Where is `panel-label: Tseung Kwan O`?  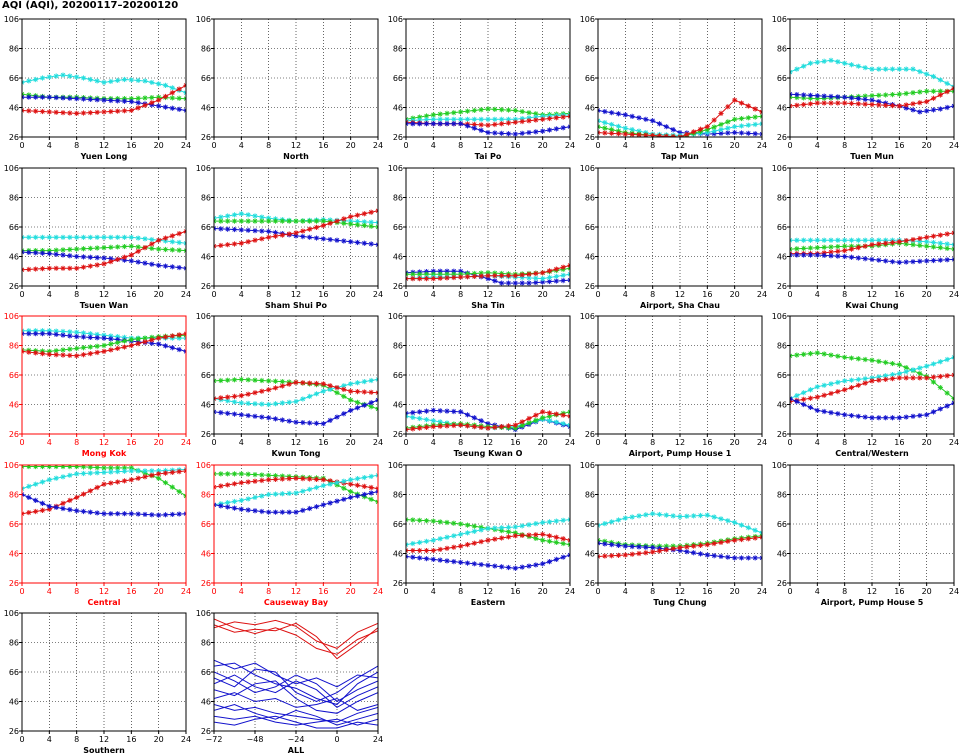
panel-label: Tseung Kwan O is located at coordinates (488, 453).